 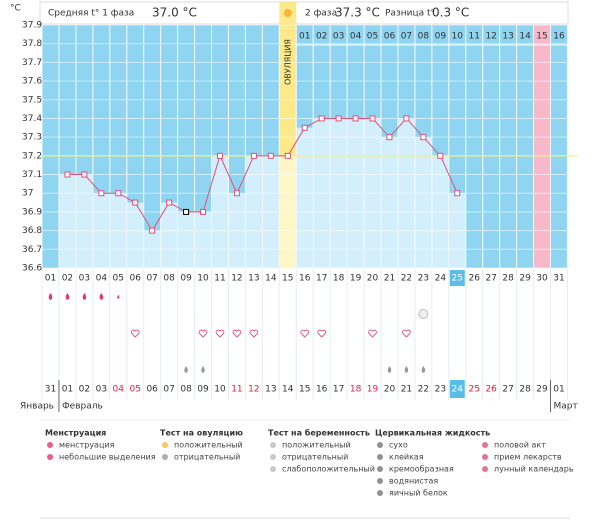 What do you see at coordinates (236, 279) in the screenshot?
I see `x-tick-label: 12` at bounding box center [236, 279].